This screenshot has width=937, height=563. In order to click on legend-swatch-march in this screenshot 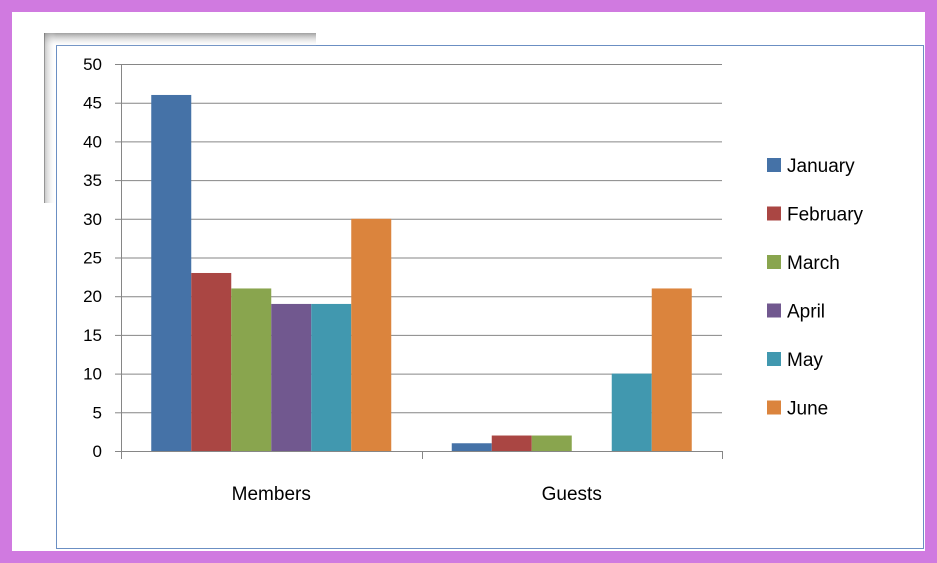, I will do `click(774, 262)`.